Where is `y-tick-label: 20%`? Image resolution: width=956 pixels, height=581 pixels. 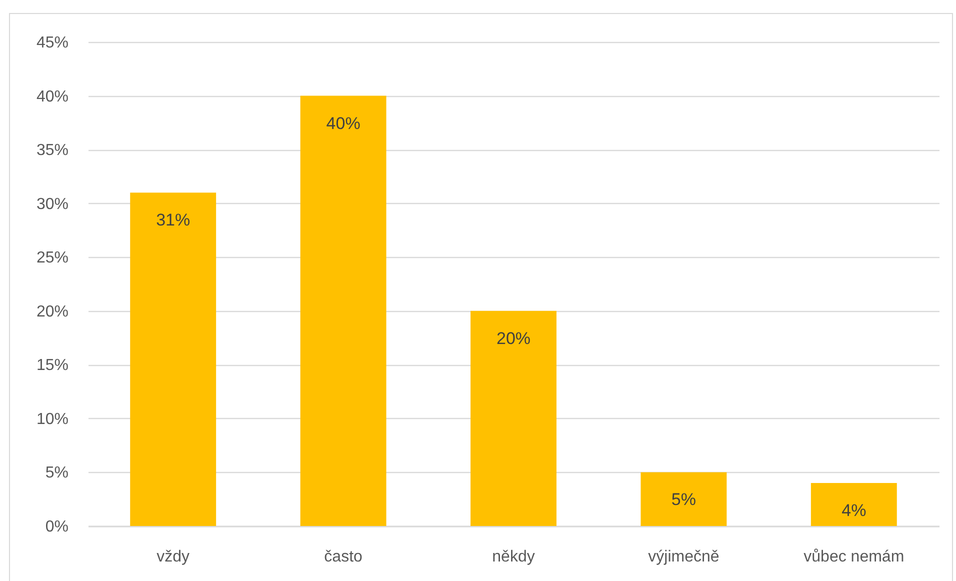 y-tick-label: 20% is located at coordinates (52, 311).